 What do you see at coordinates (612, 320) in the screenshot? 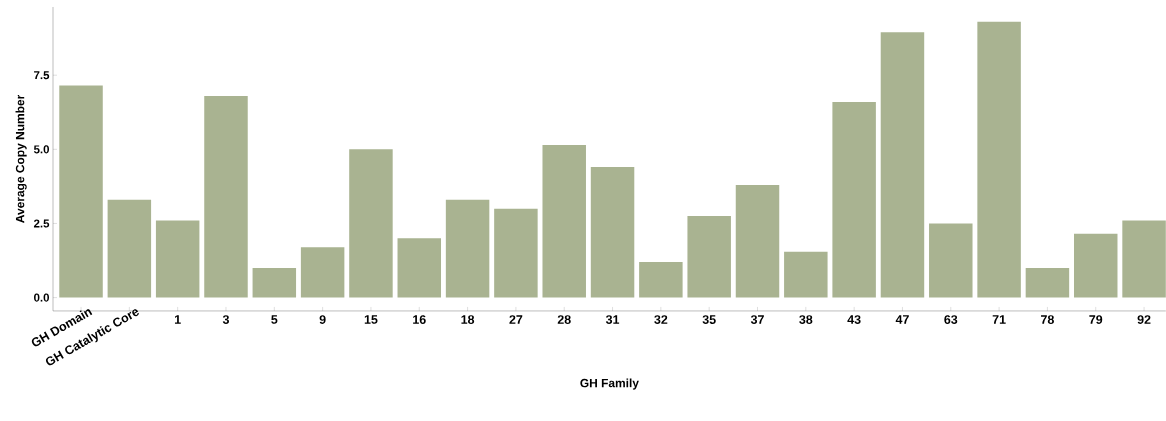
I see `x-tick-label: 31` at bounding box center [612, 320].